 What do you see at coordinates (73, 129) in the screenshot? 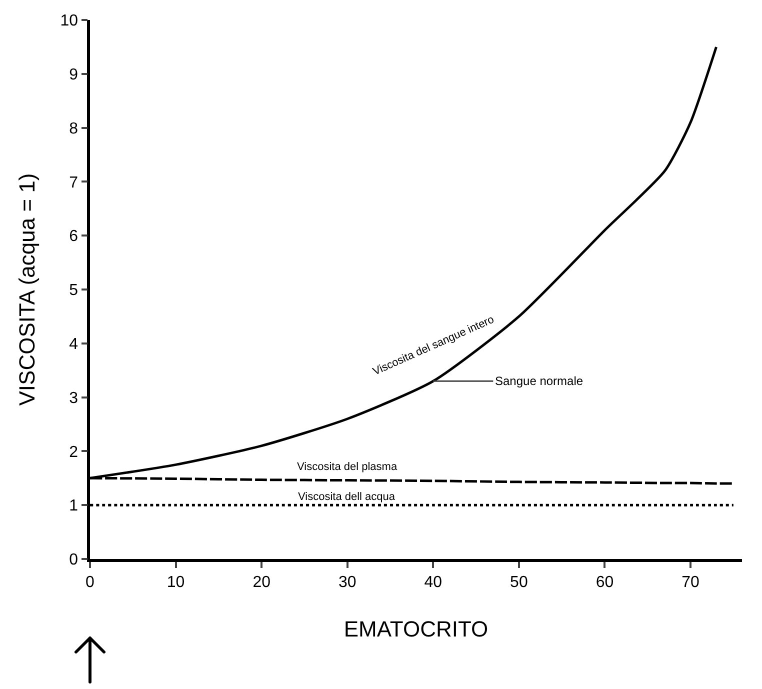
I see `y-tick-label: 8` at bounding box center [73, 129].